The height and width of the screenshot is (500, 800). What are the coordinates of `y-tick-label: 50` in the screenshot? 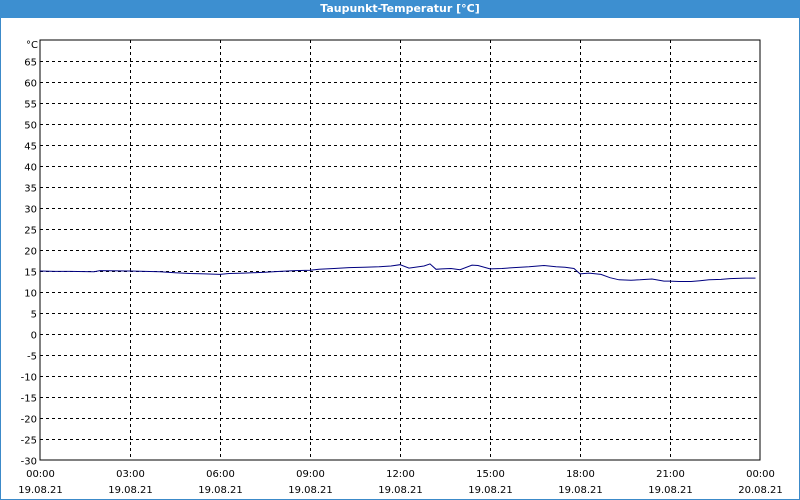 It's located at (30, 126).